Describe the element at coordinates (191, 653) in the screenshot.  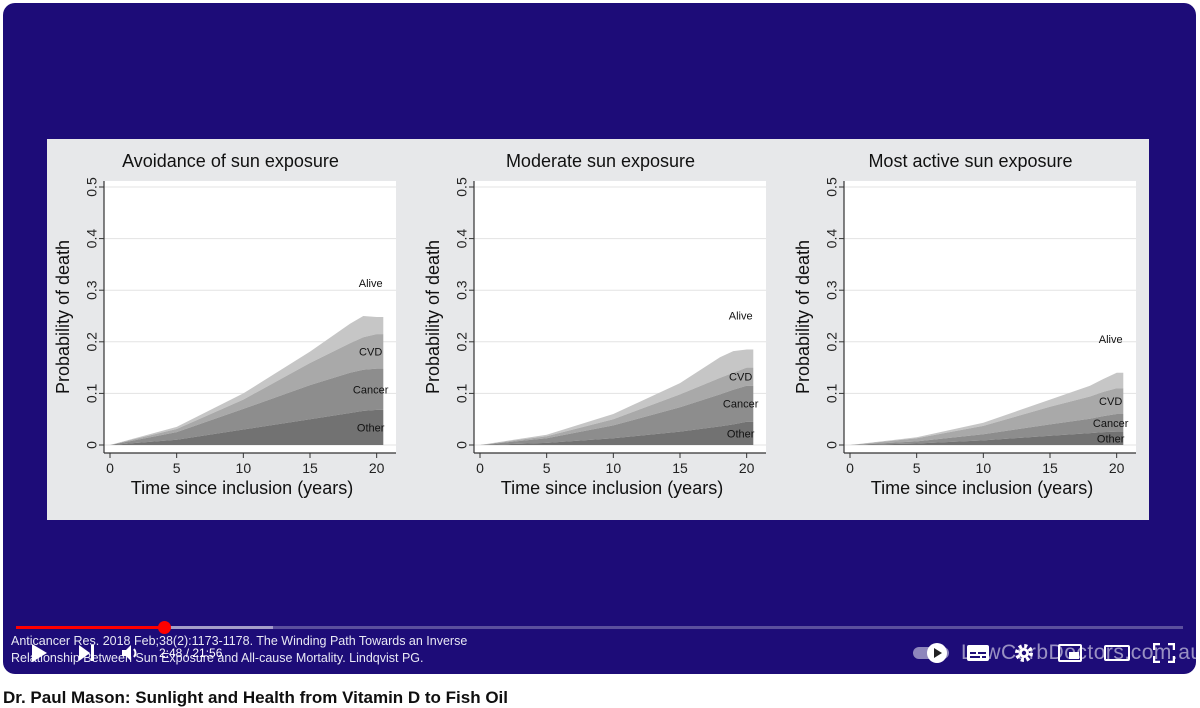
I see `time-display: 2:48 / 21:56` at that location.